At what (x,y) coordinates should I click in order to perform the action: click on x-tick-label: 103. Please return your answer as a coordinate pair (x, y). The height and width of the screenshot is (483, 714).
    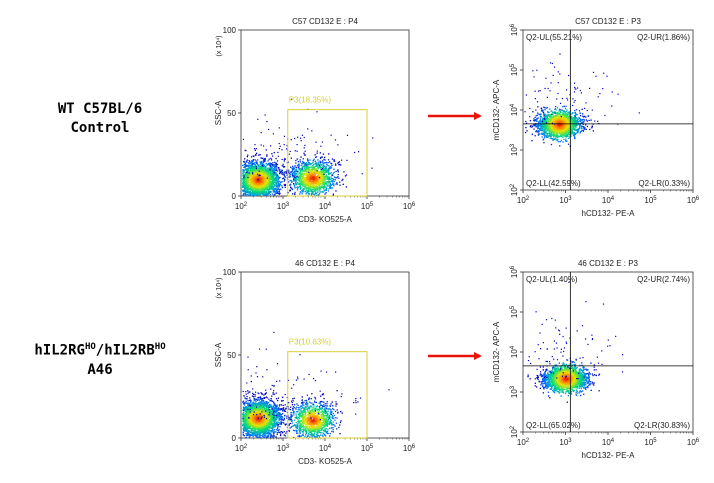
    Looking at the image, I should click on (283, 206).